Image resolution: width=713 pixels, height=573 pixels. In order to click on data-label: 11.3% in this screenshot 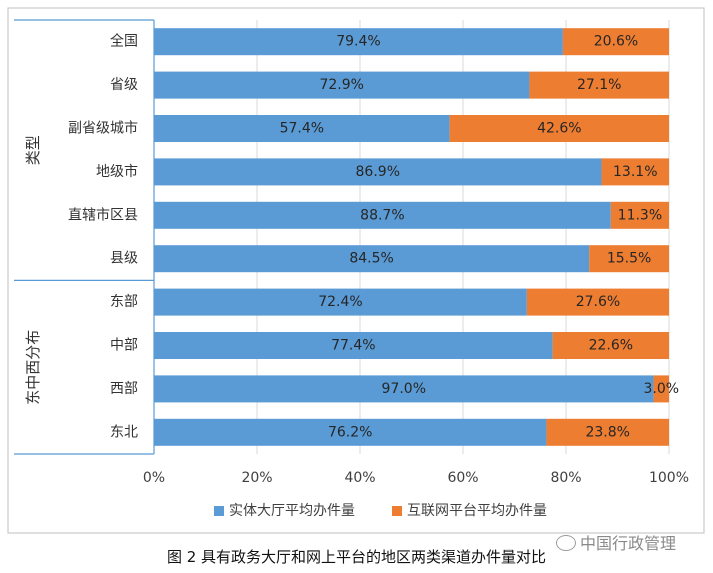, I will do `click(640, 215)`.